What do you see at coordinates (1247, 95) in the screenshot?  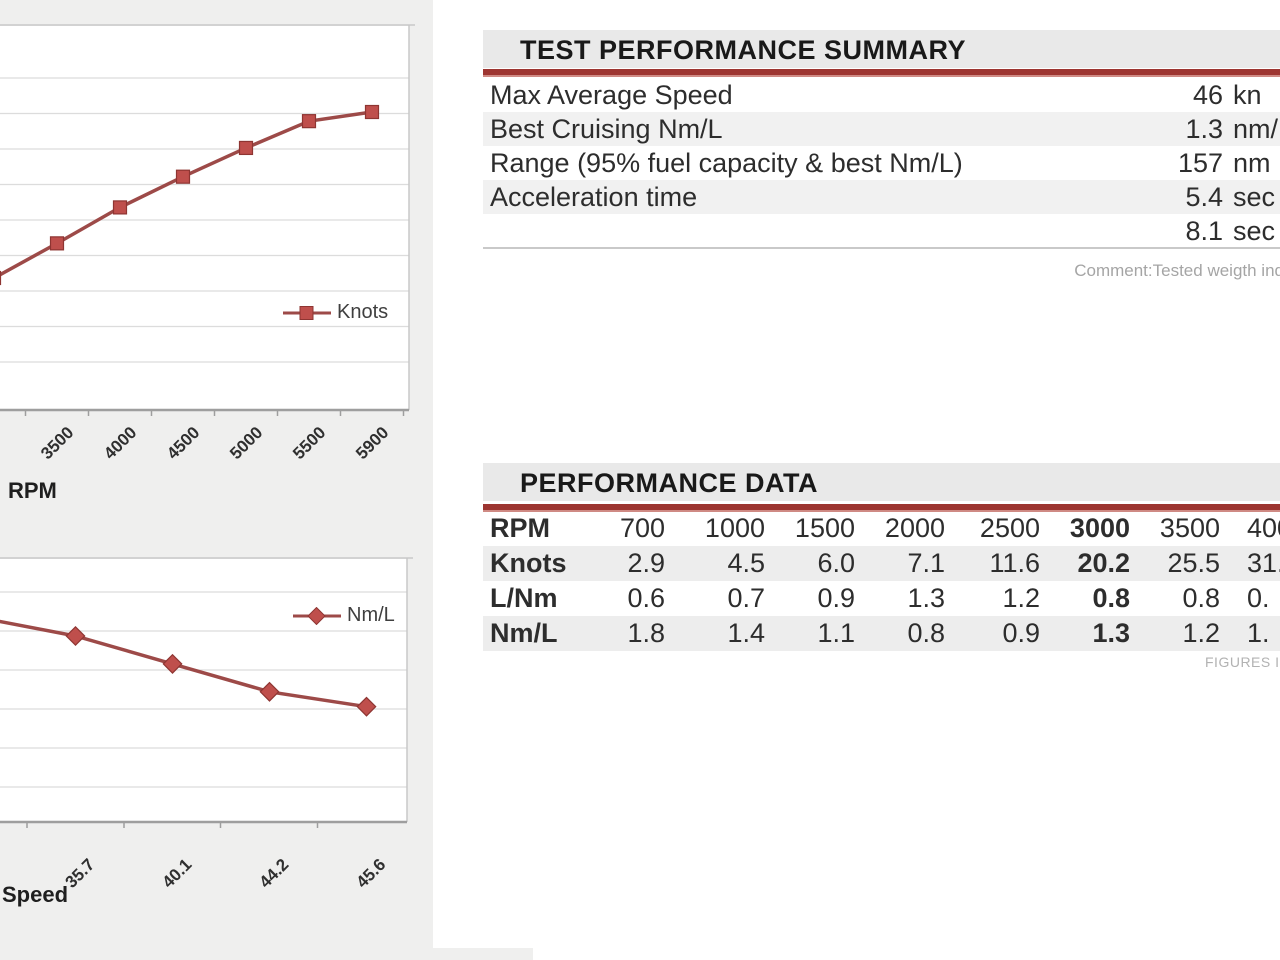 I see `summary-row-unit: kn` at bounding box center [1247, 95].